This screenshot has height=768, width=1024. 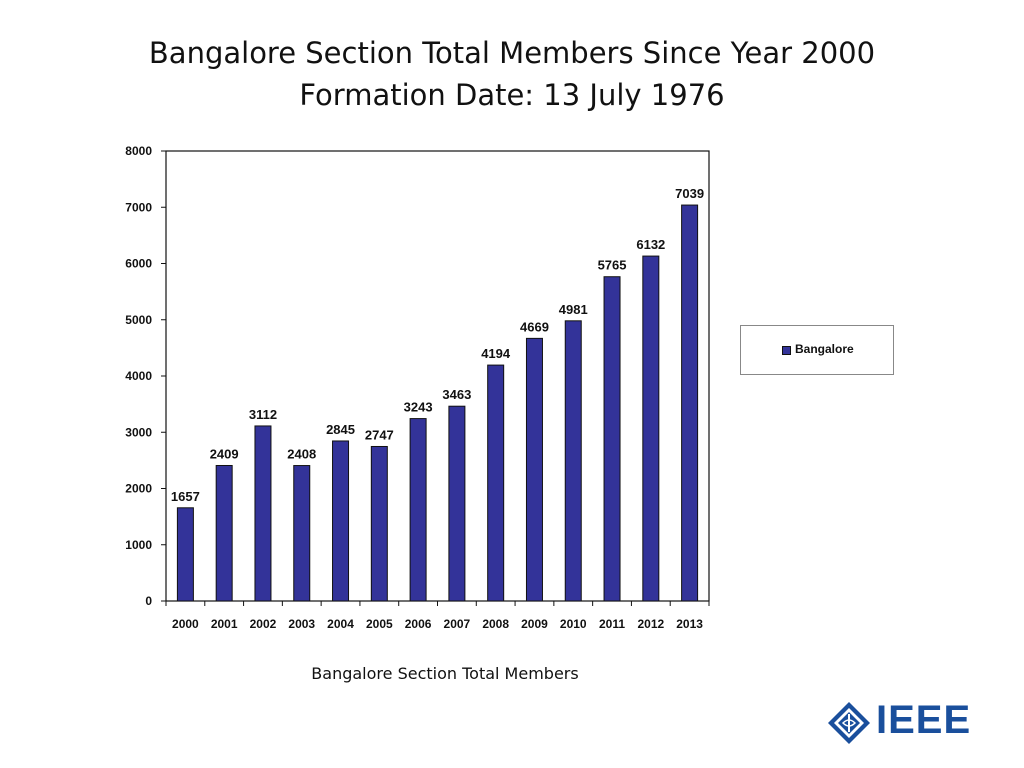 I want to click on data-label: 2845, so click(x=340, y=429).